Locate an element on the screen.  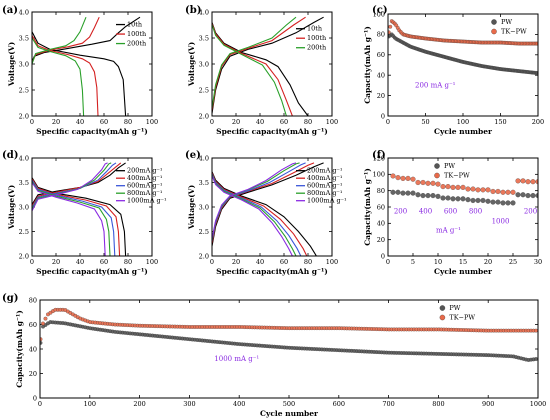
rate-label: 600 is located at coordinates (450, 212).